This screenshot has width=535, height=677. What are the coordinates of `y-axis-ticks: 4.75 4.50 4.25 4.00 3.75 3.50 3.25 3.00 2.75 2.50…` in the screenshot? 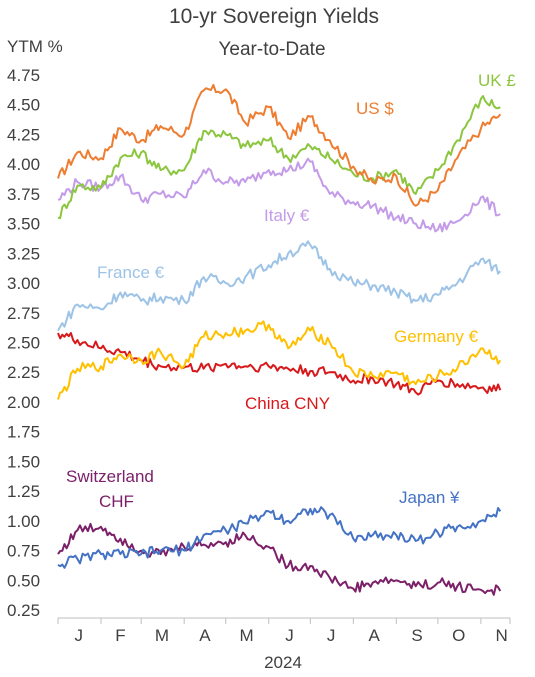 It's located at (23, 343).